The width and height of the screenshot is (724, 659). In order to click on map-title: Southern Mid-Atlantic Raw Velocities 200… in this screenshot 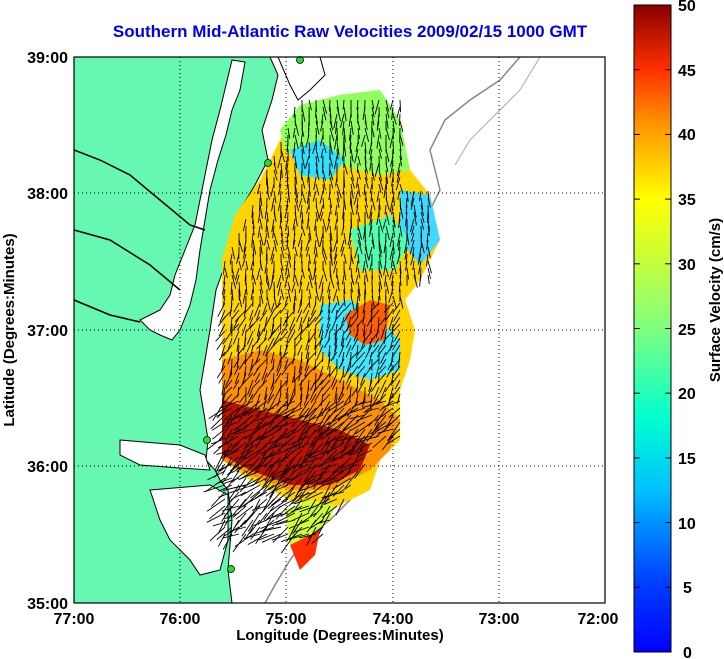, I will do `click(350, 31)`.